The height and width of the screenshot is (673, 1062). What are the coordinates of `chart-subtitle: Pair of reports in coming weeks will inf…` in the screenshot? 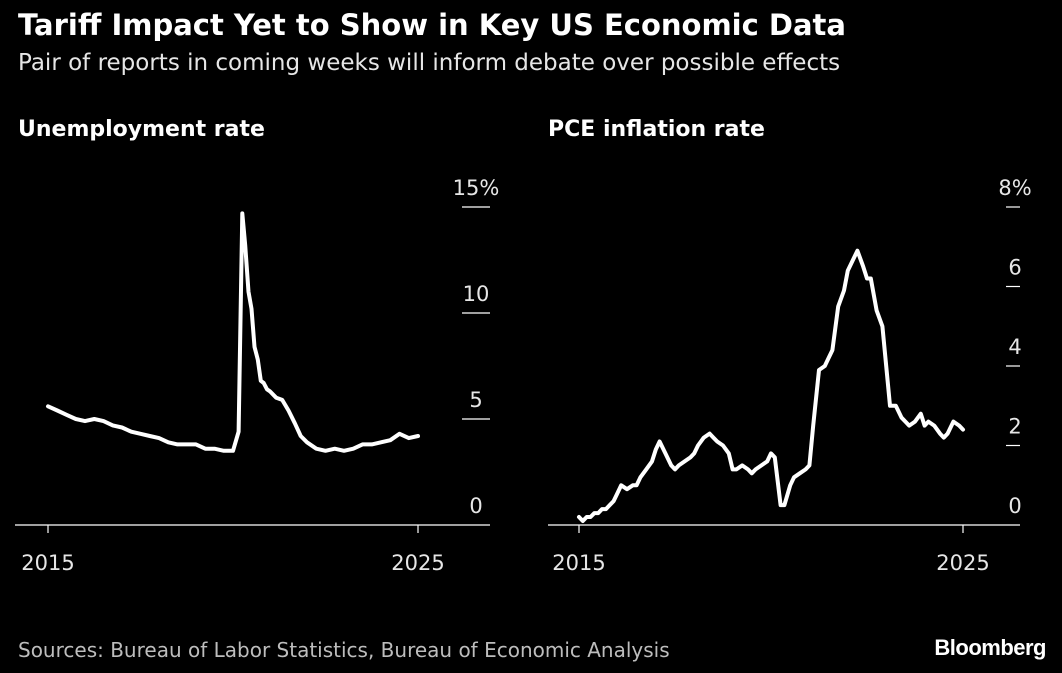 It's located at (429, 63).